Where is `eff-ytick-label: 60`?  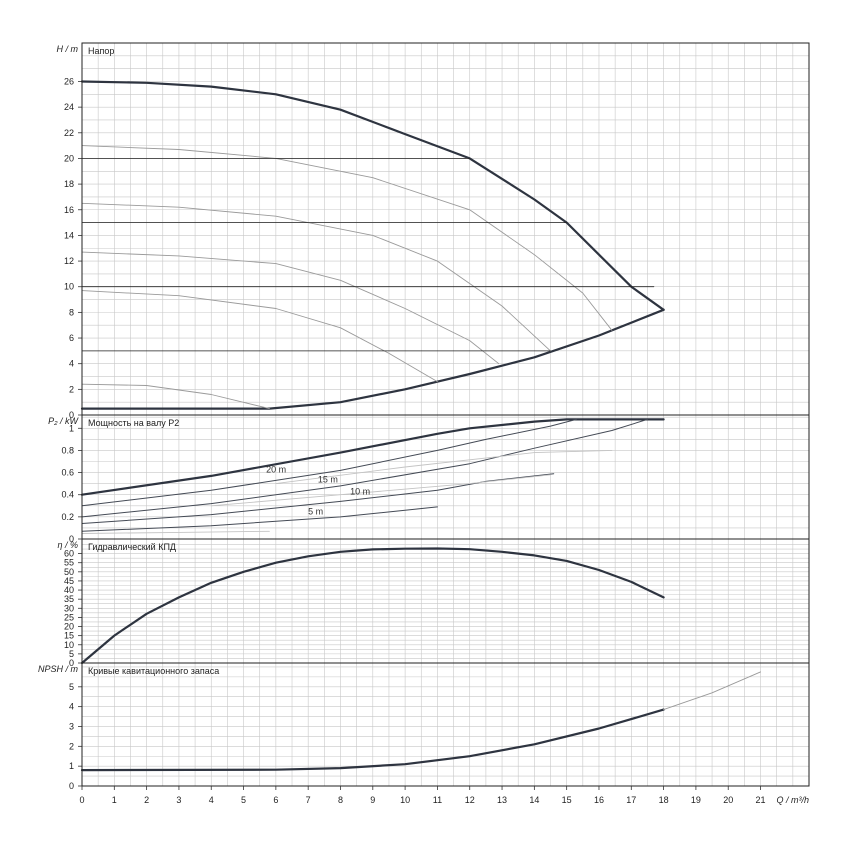
eff-ytick-label: 60 is located at coordinates (69, 554).